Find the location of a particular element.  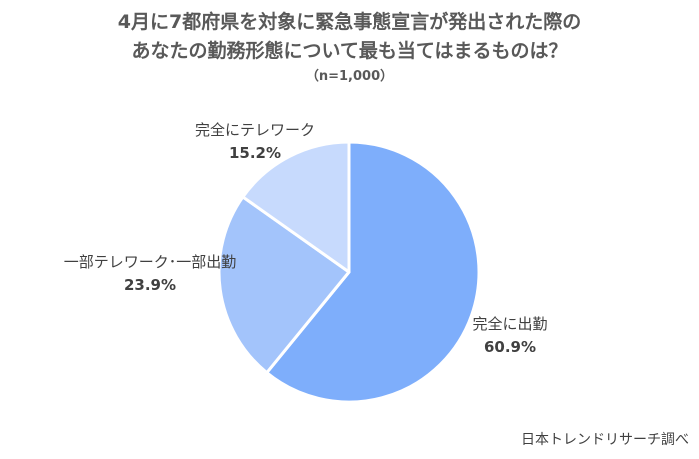

slice-name: 完全にテレワーク is located at coordinates (254, 130).